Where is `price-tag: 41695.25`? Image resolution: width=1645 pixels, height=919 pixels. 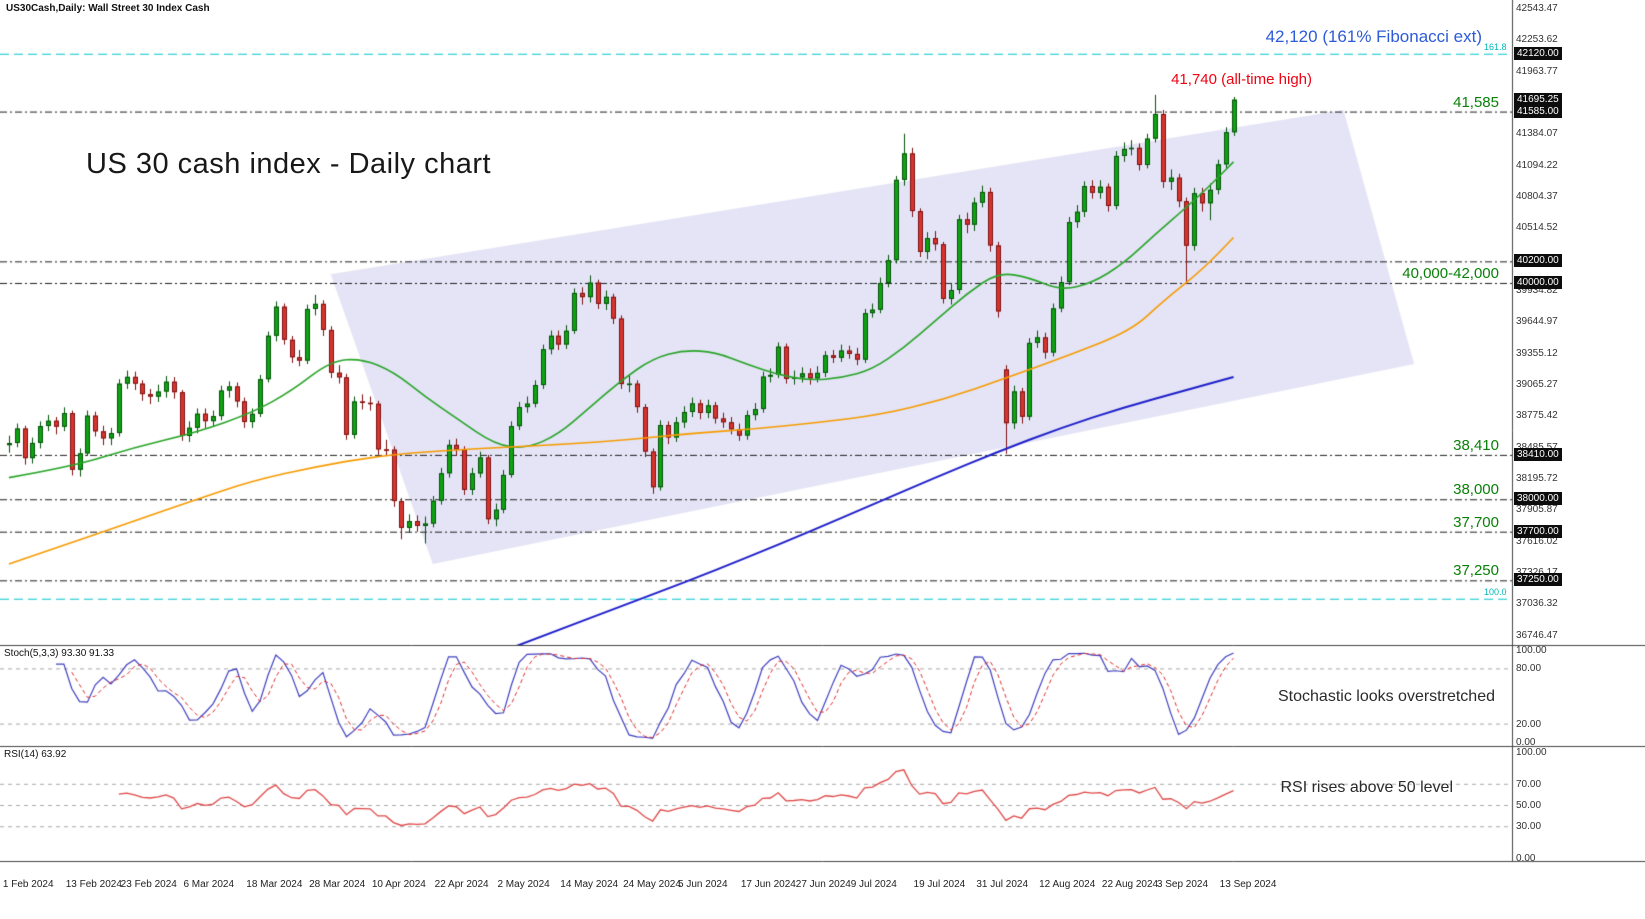
price-tag: 41695.25 is located at coordinates (1538, 99).